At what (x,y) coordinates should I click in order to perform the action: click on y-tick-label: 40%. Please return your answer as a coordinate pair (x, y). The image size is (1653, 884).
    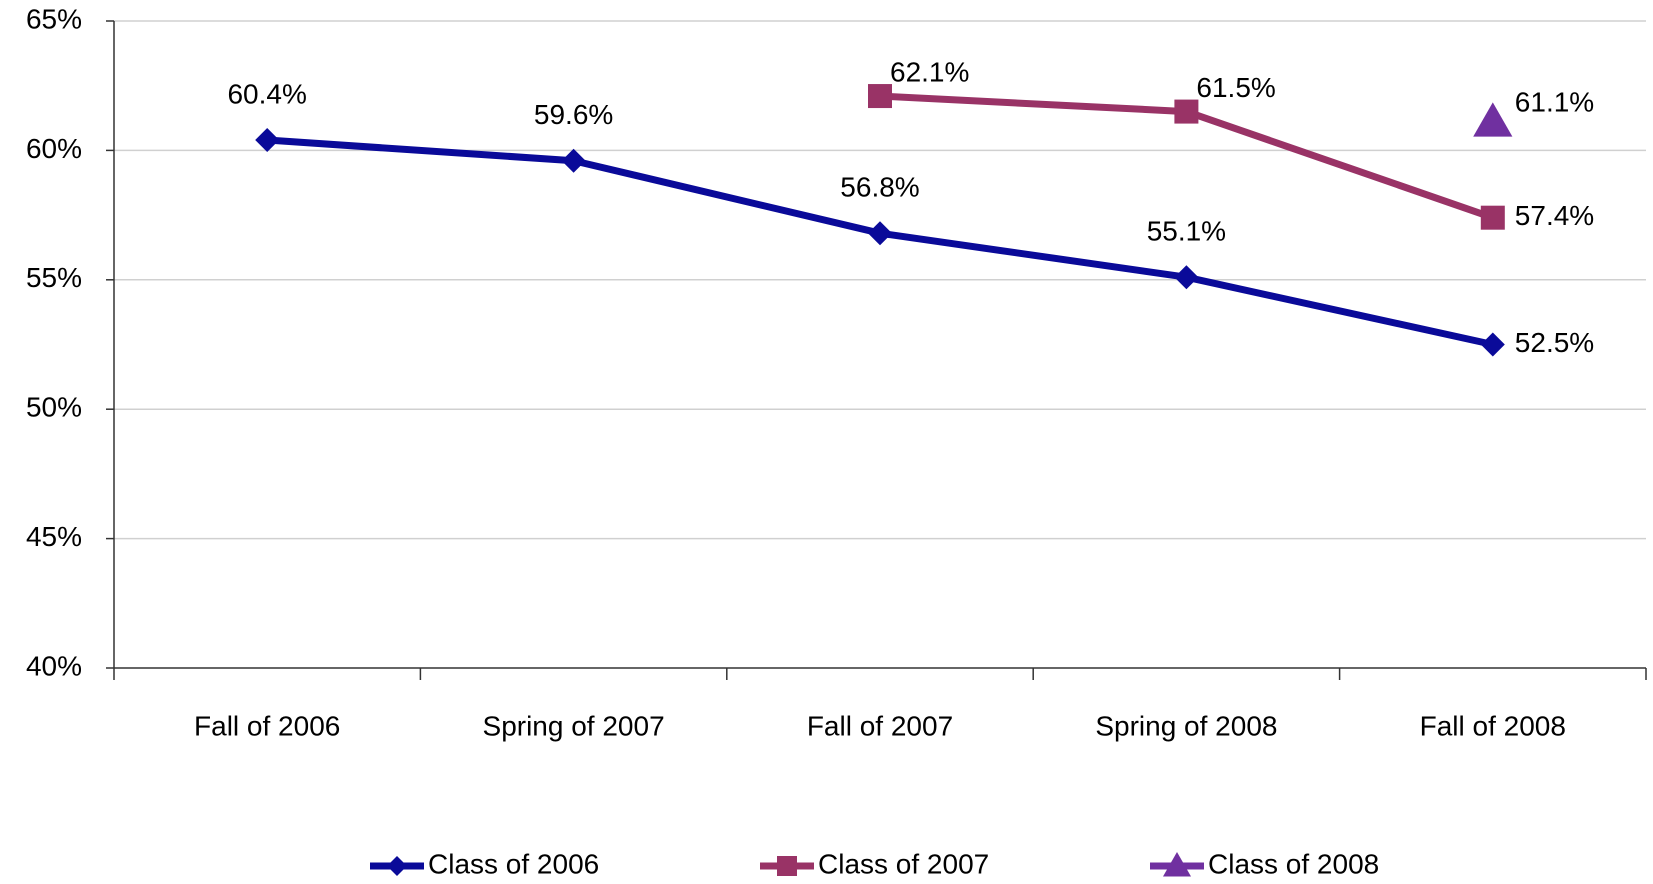
    Looking at the image, I should click on (54, 665).